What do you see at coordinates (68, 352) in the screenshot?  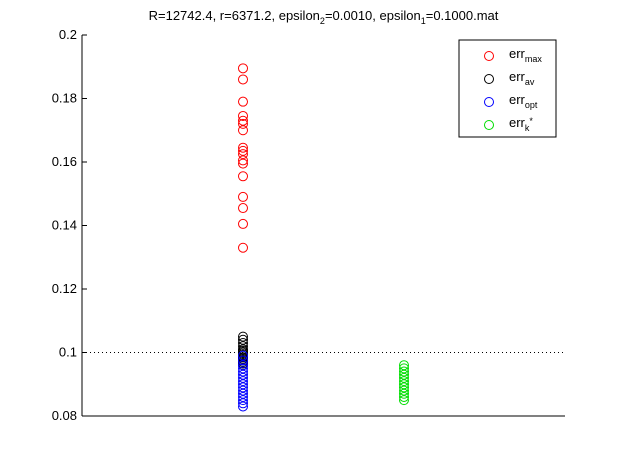 I see `y-tick-label: 0.1` at bounding box center [68, 352].